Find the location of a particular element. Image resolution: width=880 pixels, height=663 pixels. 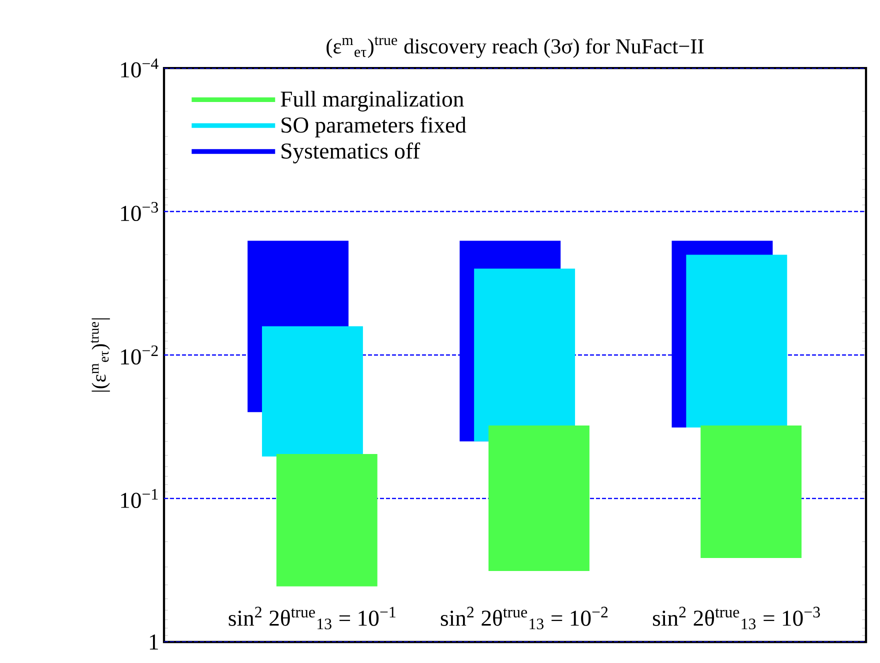

y-tick-label: 10$^{−2}$ is located at coordinates (139, 355).